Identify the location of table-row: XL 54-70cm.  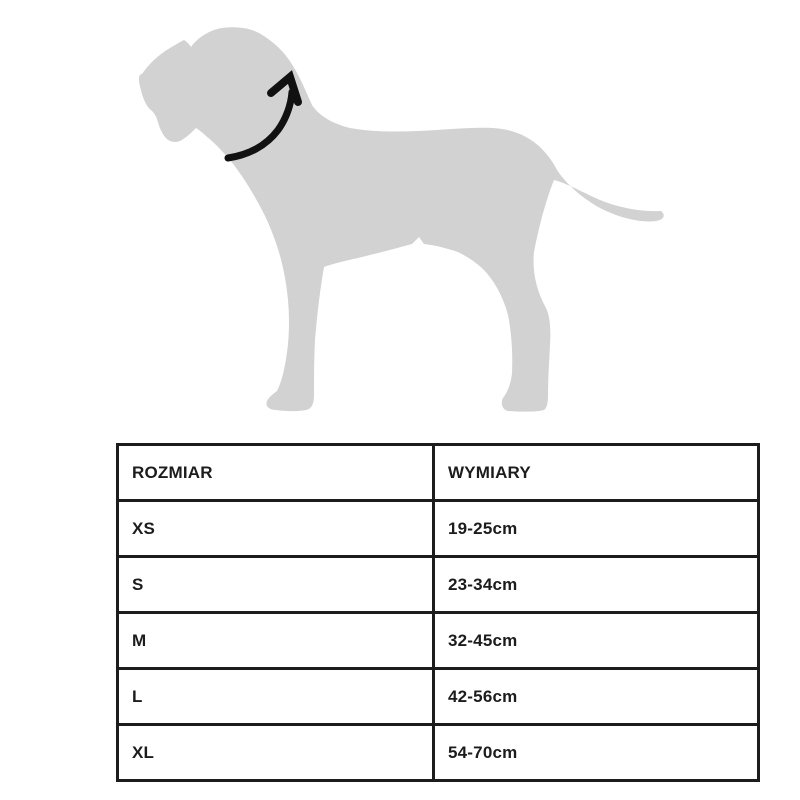
(438, 752).